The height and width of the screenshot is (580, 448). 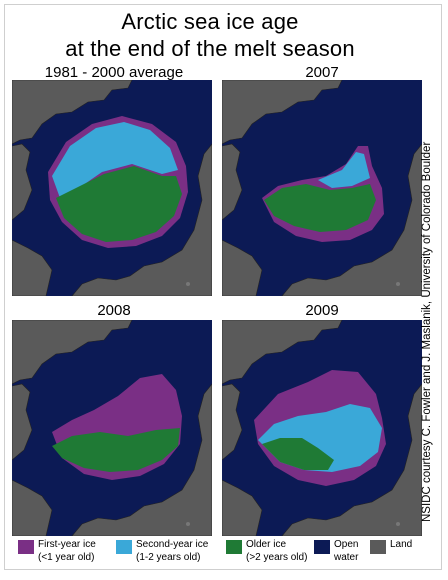 What do you see at coordinates (346, 557) in the screenshot?
I see `legend-sub-open-water: water` at bounding box center [346, 557].